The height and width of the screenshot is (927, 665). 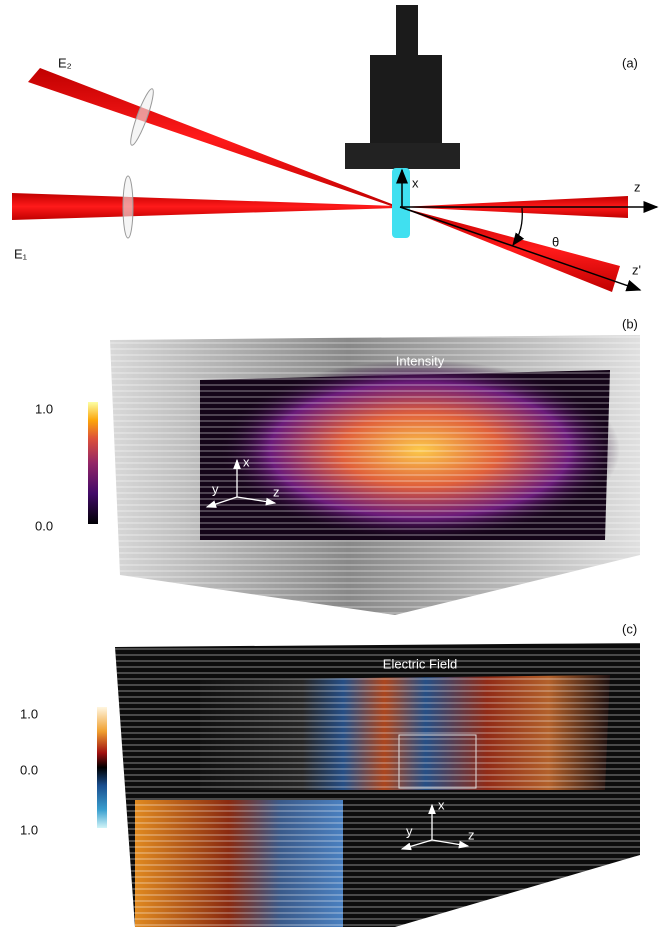 I want to click on axis-label: z', so click(x=636, y=269).